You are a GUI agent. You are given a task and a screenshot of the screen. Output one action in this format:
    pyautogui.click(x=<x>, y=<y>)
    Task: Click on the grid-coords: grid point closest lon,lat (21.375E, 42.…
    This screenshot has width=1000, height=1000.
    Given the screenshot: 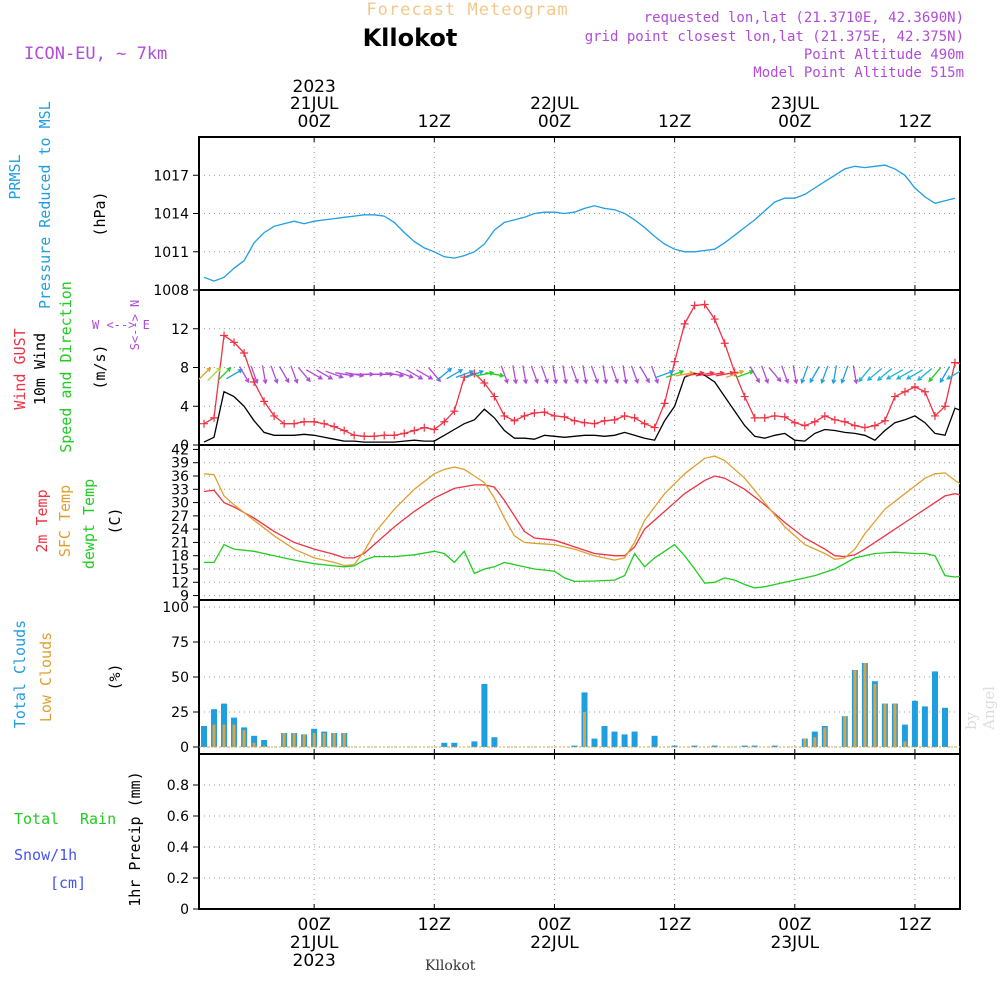 What is the action you would take?
    pyautogui.click(x=774, y=37)
    